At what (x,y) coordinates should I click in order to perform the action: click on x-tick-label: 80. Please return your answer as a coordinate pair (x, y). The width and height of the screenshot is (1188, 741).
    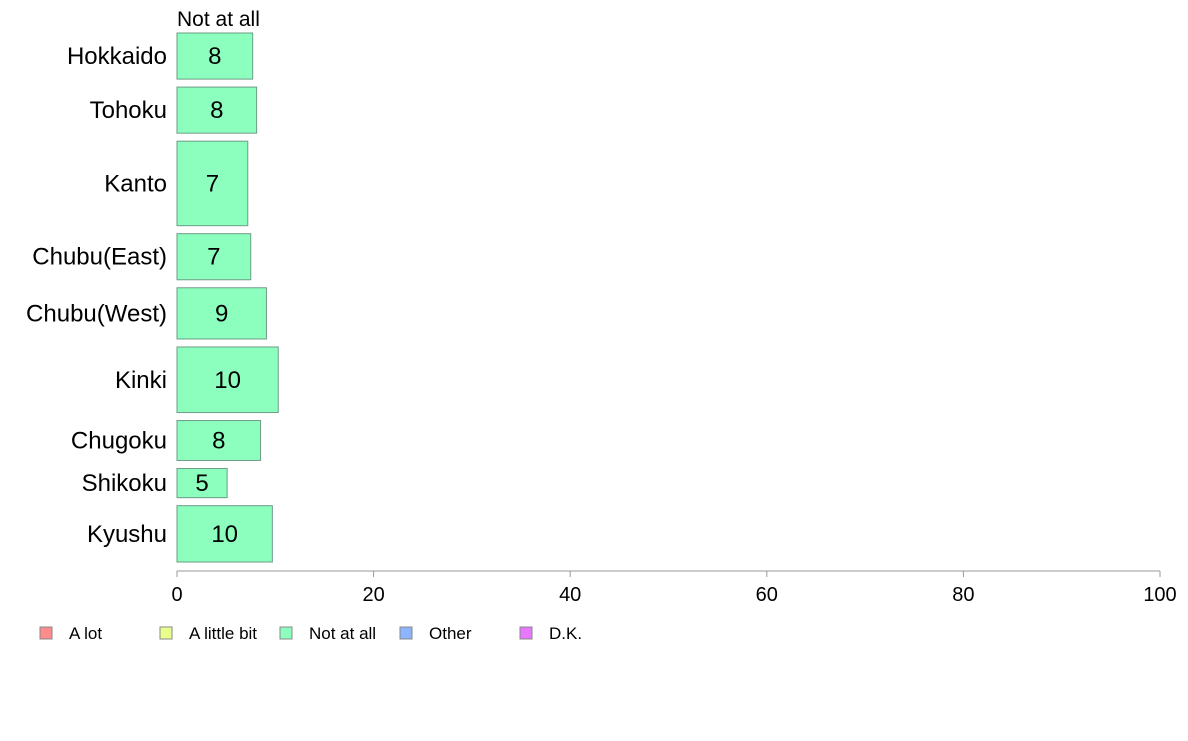
    Looking at the image, I should click on (963, 595).